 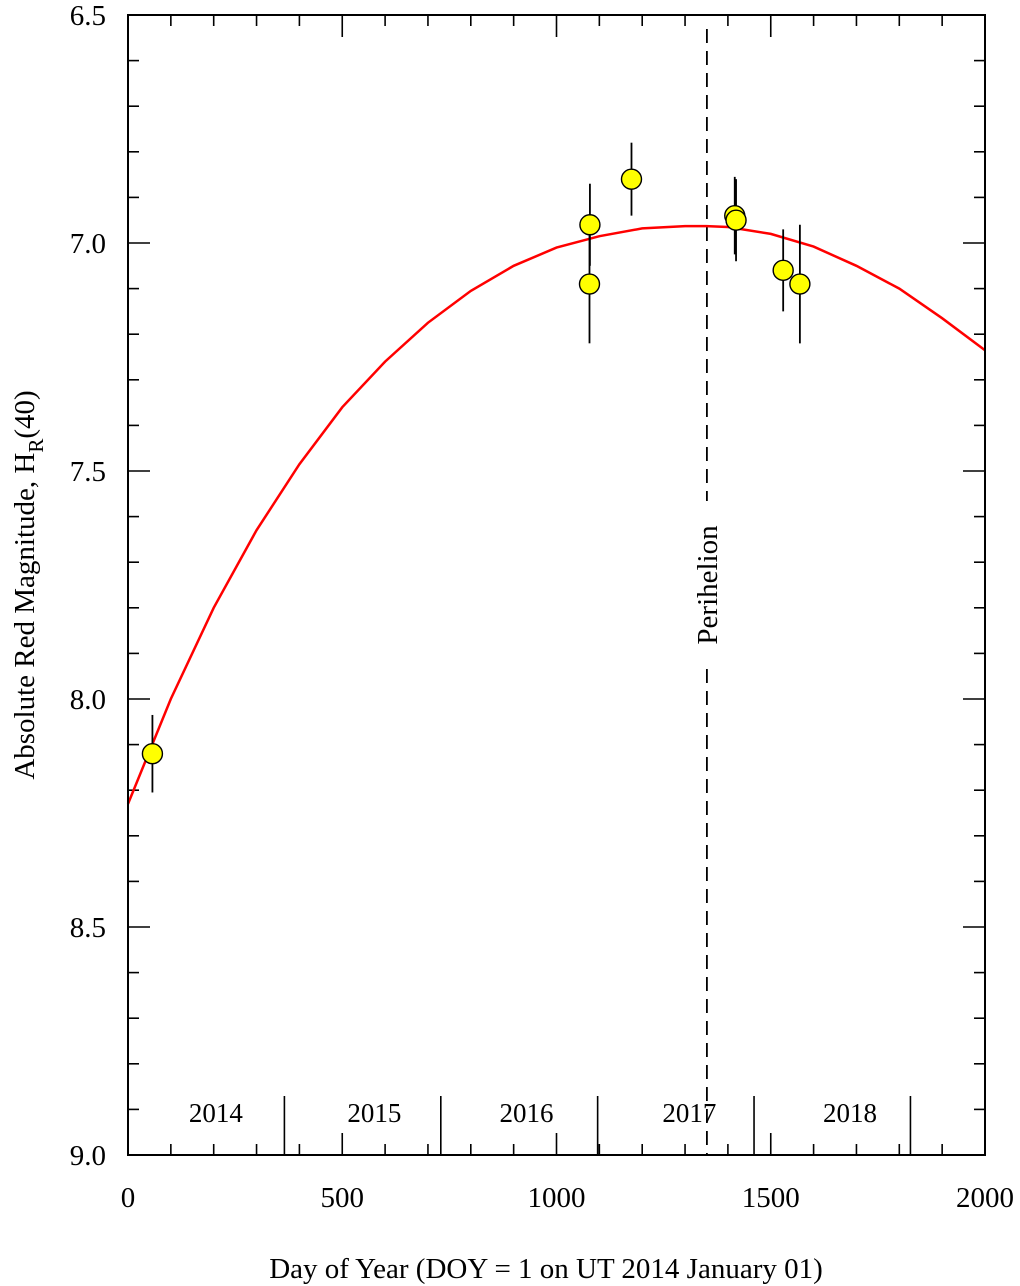 I want to click on y-axis-title: Absolute Red Magnitude, HR(40), so click(x=28, y=584).